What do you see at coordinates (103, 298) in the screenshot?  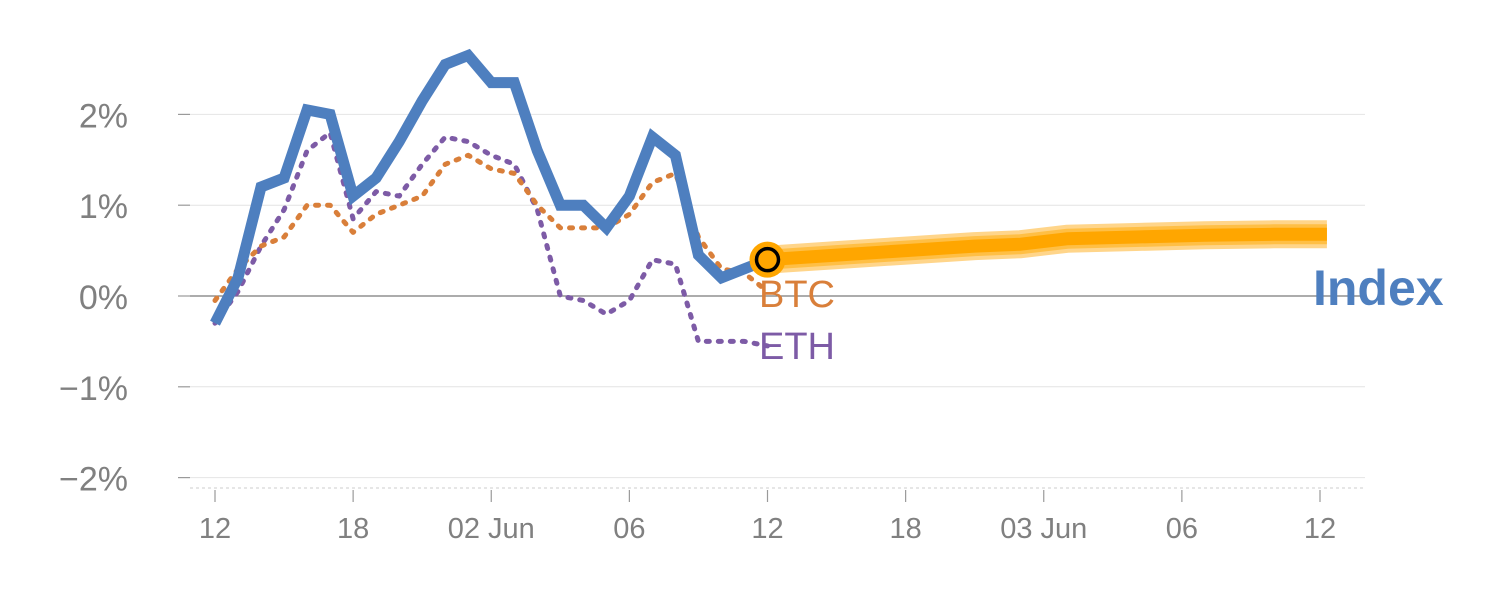 I see `y-tick-label: 0%` at bounding box center [103, 298].